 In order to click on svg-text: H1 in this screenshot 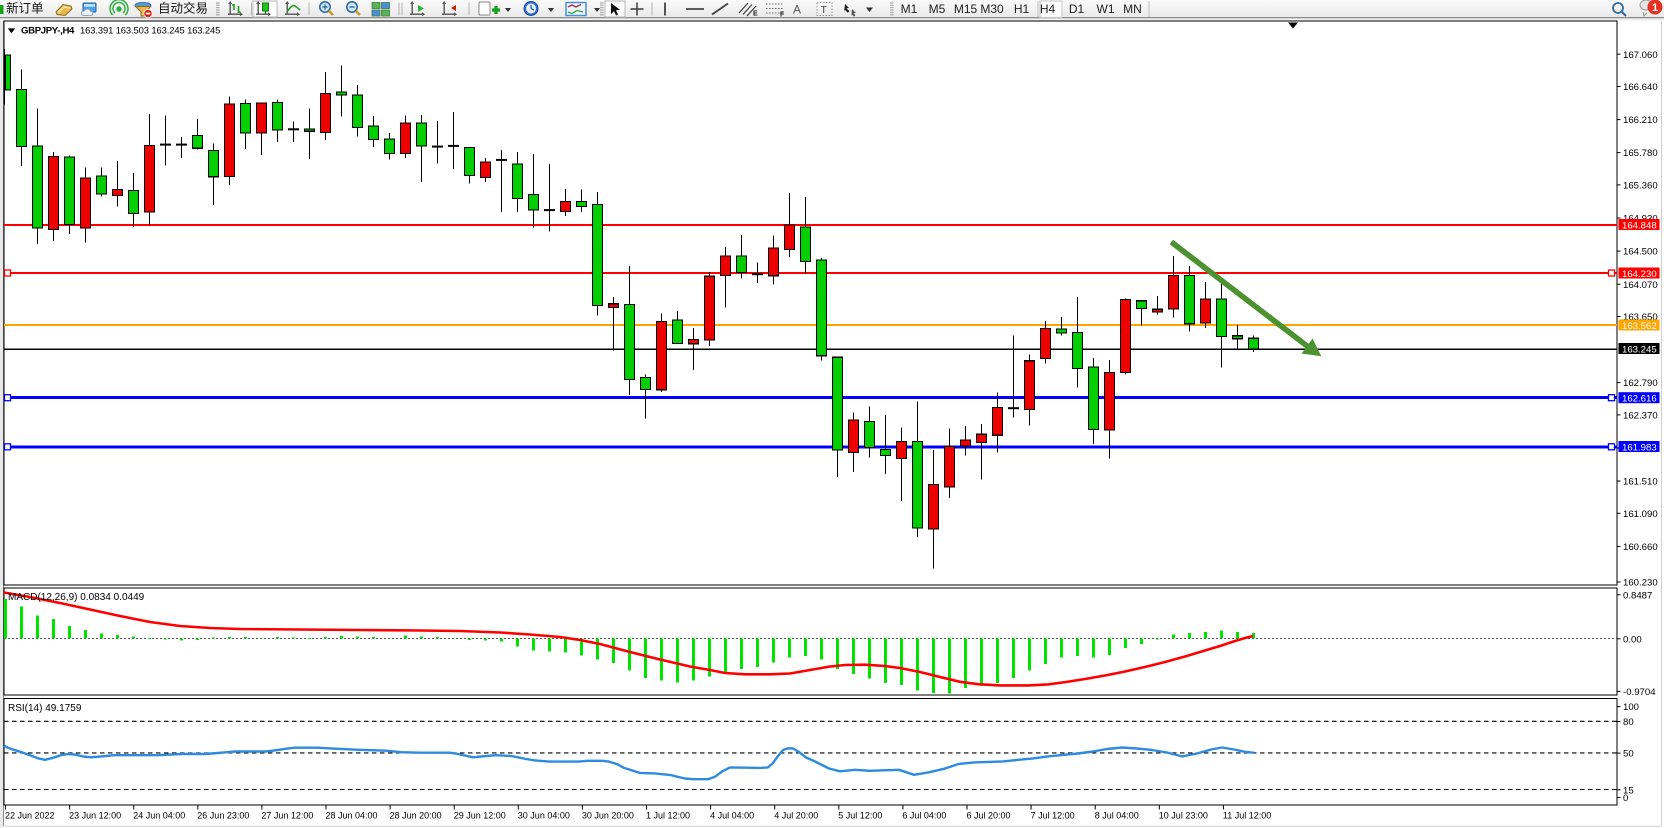, I will do `click(1022, 9)`.